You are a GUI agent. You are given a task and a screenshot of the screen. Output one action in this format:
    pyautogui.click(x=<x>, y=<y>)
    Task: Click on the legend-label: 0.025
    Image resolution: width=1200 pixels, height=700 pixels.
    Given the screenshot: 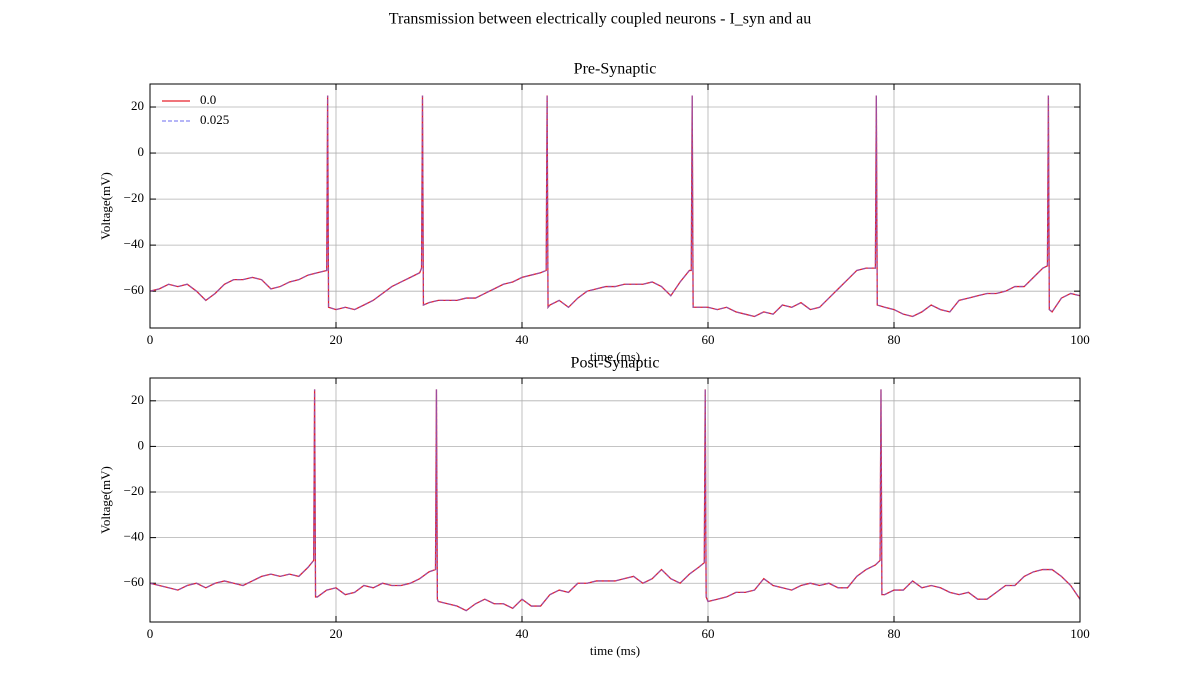 What is the action you would take?
    pyautogui.click(x=214, y=119)
    